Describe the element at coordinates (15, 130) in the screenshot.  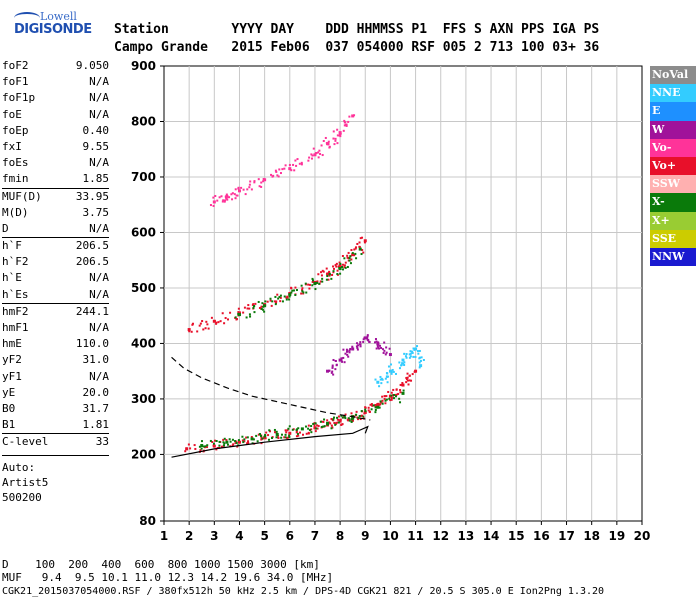
I see `param-key: foEp` at that location.